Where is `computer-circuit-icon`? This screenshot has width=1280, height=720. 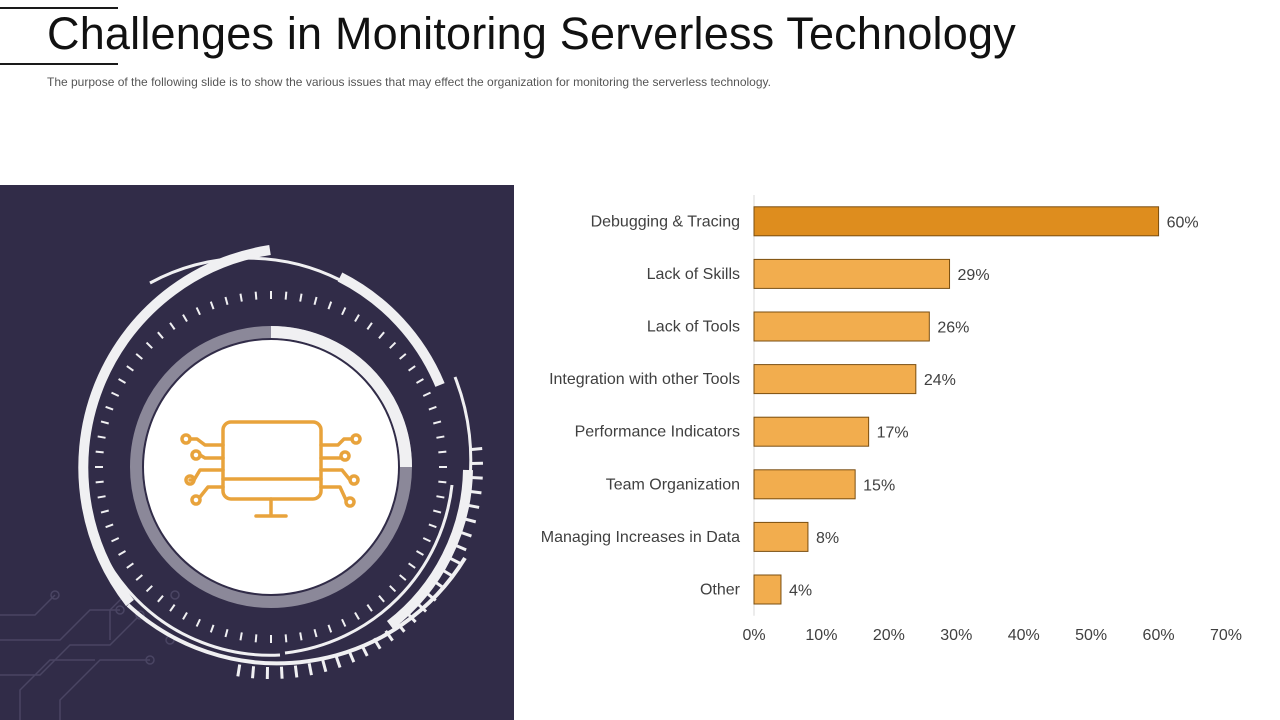
computer-circuit-icon is located at coordinates (271, 469).